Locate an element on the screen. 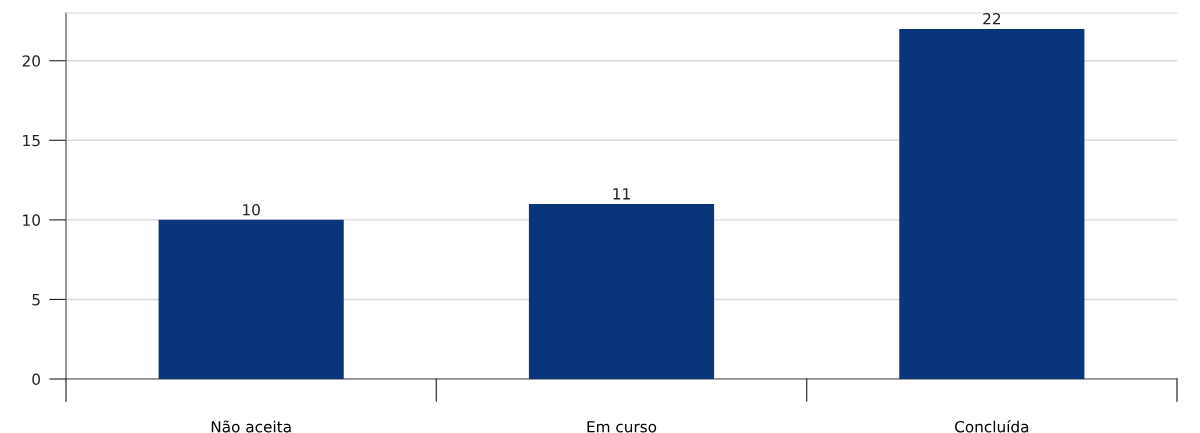 The height and width of the screenshot is (433, 1200). x-tick-label: Não aceita is located at coordinates (251, 426).